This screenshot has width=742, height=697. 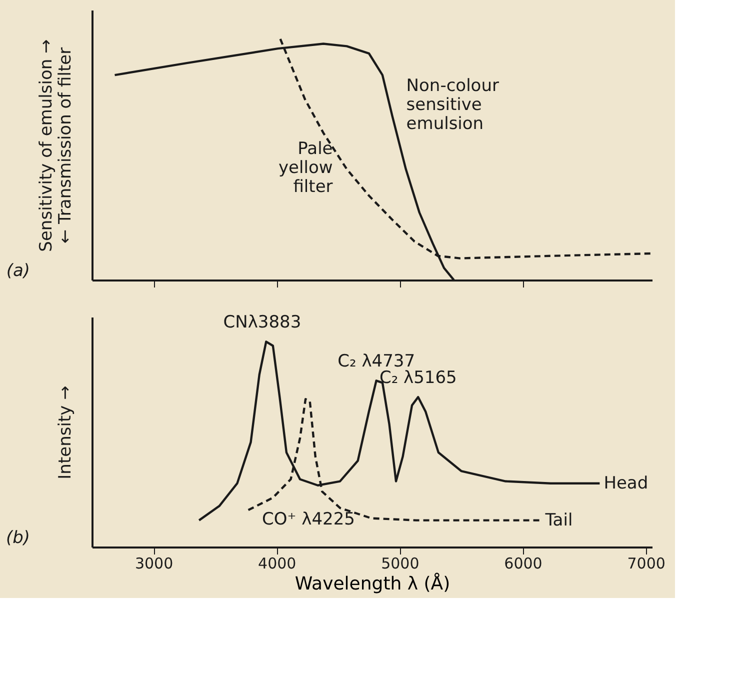 What do you see at coordinates (523, 563) in the screenshot?
I see `x-tick-label: 6000` at bounding box center [523, 563].